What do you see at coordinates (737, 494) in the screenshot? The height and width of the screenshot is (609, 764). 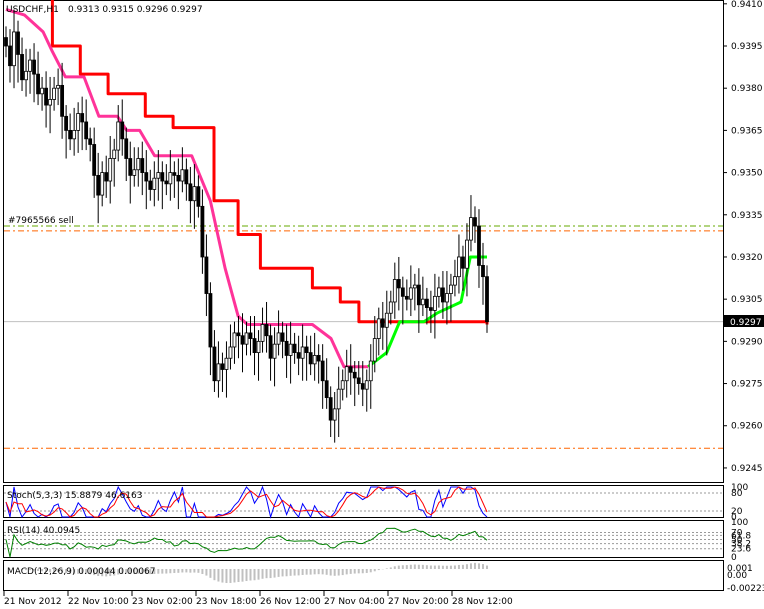 I see `stoch-tick-label: 80` at bounding box center [737, 494].